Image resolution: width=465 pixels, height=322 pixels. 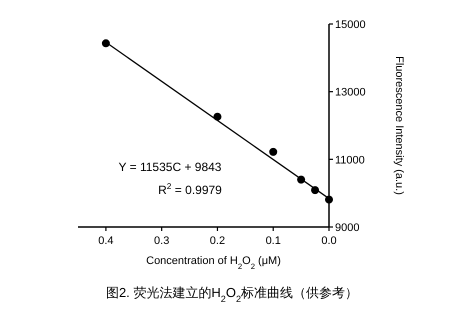 I want to click on x-tick-label: 0.3, so click(x=162, y=241).